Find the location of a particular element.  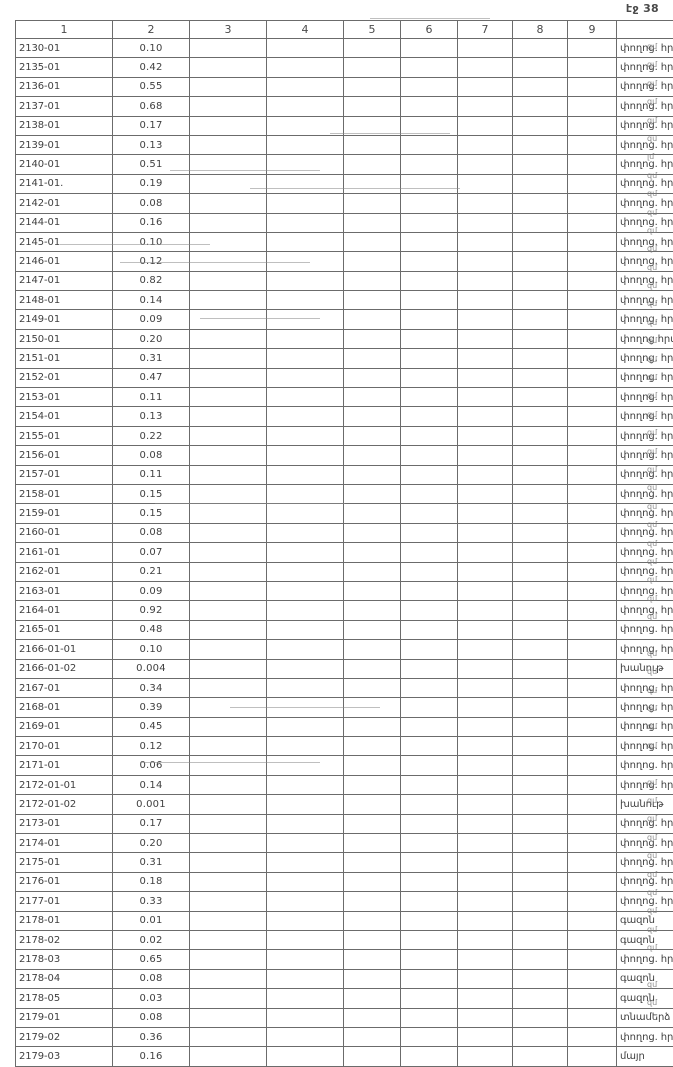

cell-area-value: 0.17 is located at coordinates (151, 125).